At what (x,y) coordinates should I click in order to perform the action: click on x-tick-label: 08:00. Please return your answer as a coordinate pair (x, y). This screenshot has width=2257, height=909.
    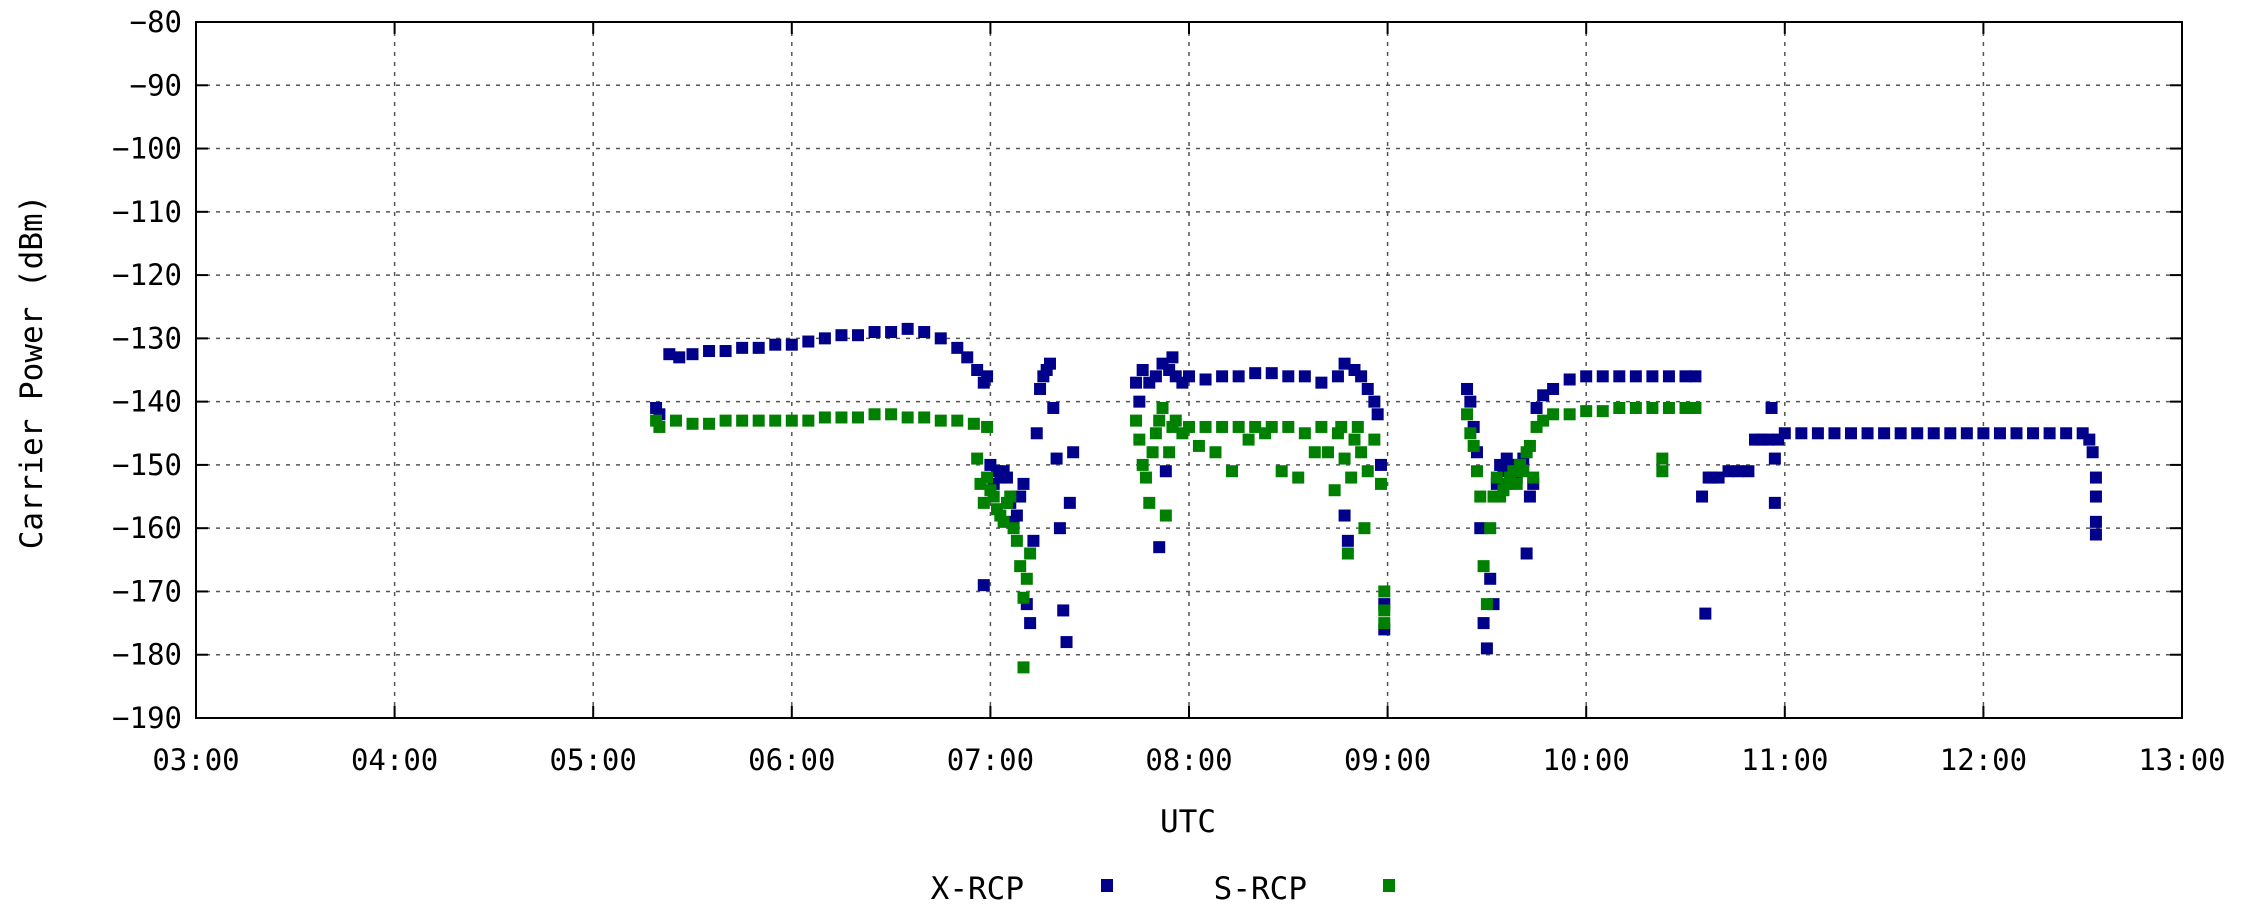
    Looking at the image, I should click on (1188, 760).